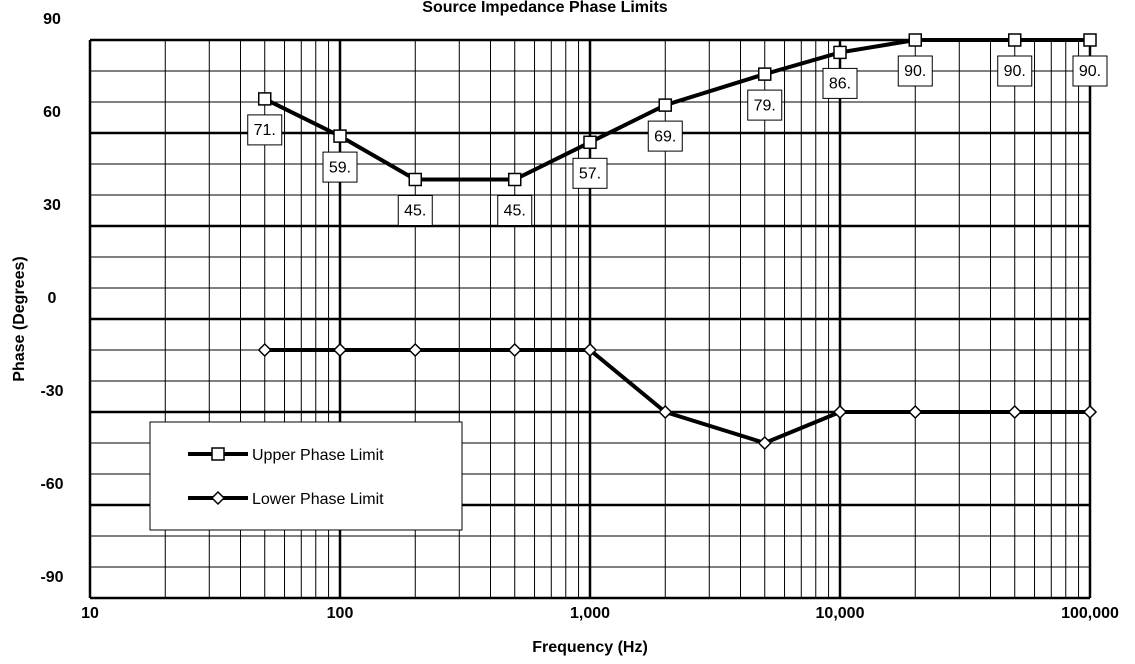 The height and width of the screenshot is (664, 1135). What do you see at coordinates (52, 298) in the screenshot?
I see `y-tick-label: 0` at bounding box center [52, 298].